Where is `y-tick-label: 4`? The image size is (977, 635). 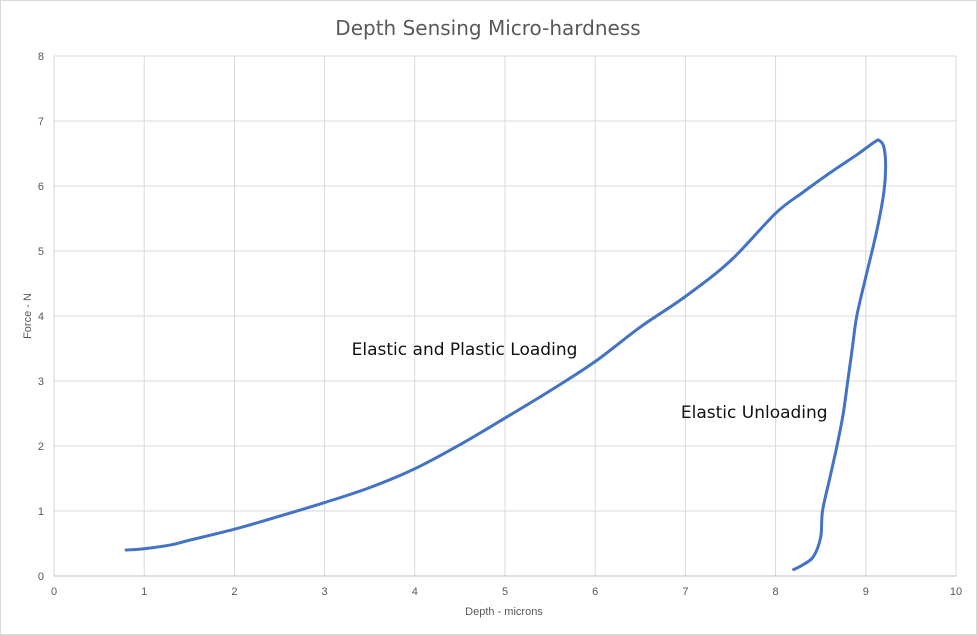
y-tick-label: 4 is located at coordinates (41, 317).